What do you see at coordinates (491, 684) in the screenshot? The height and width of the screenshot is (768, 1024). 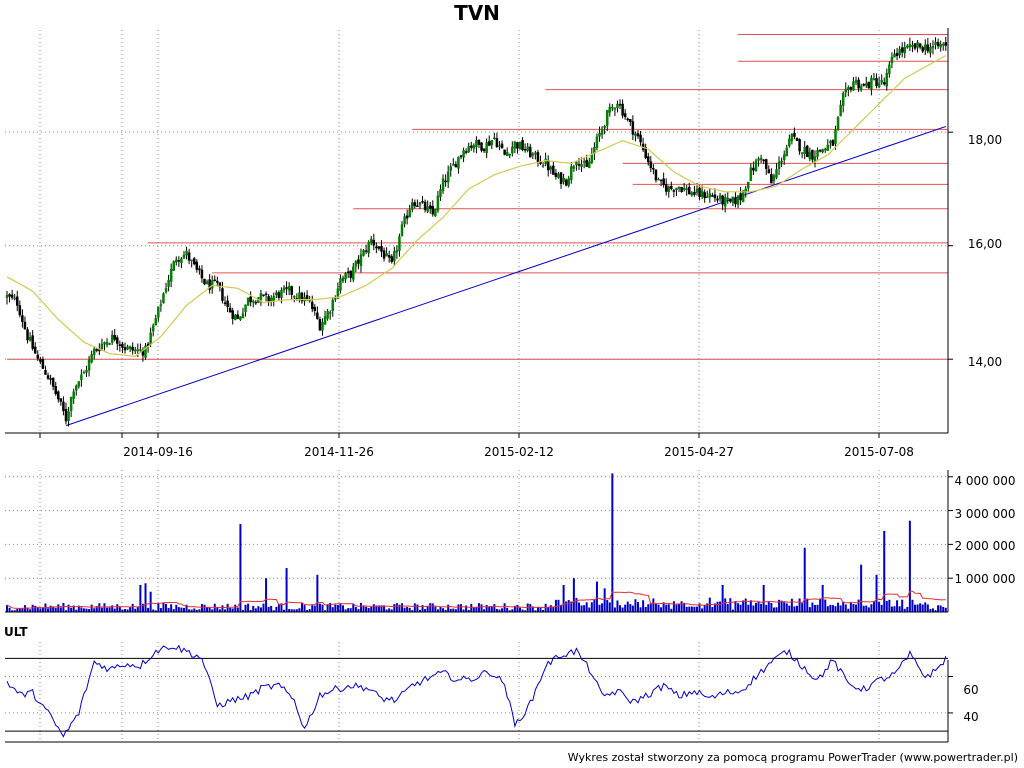 I see `ult-panel: ULT 60 40` at bounding box center [491, 684].